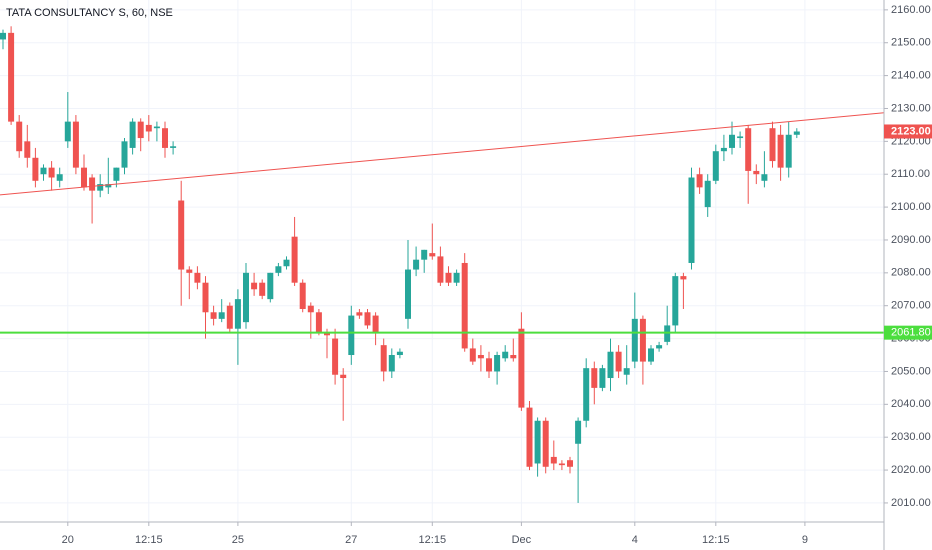 This screenshot has height=550, width=932. What do you see at coordinates (911, 333) in the screenshot?
I see `level-label: 2061.80` at bounding box center [911, 333].